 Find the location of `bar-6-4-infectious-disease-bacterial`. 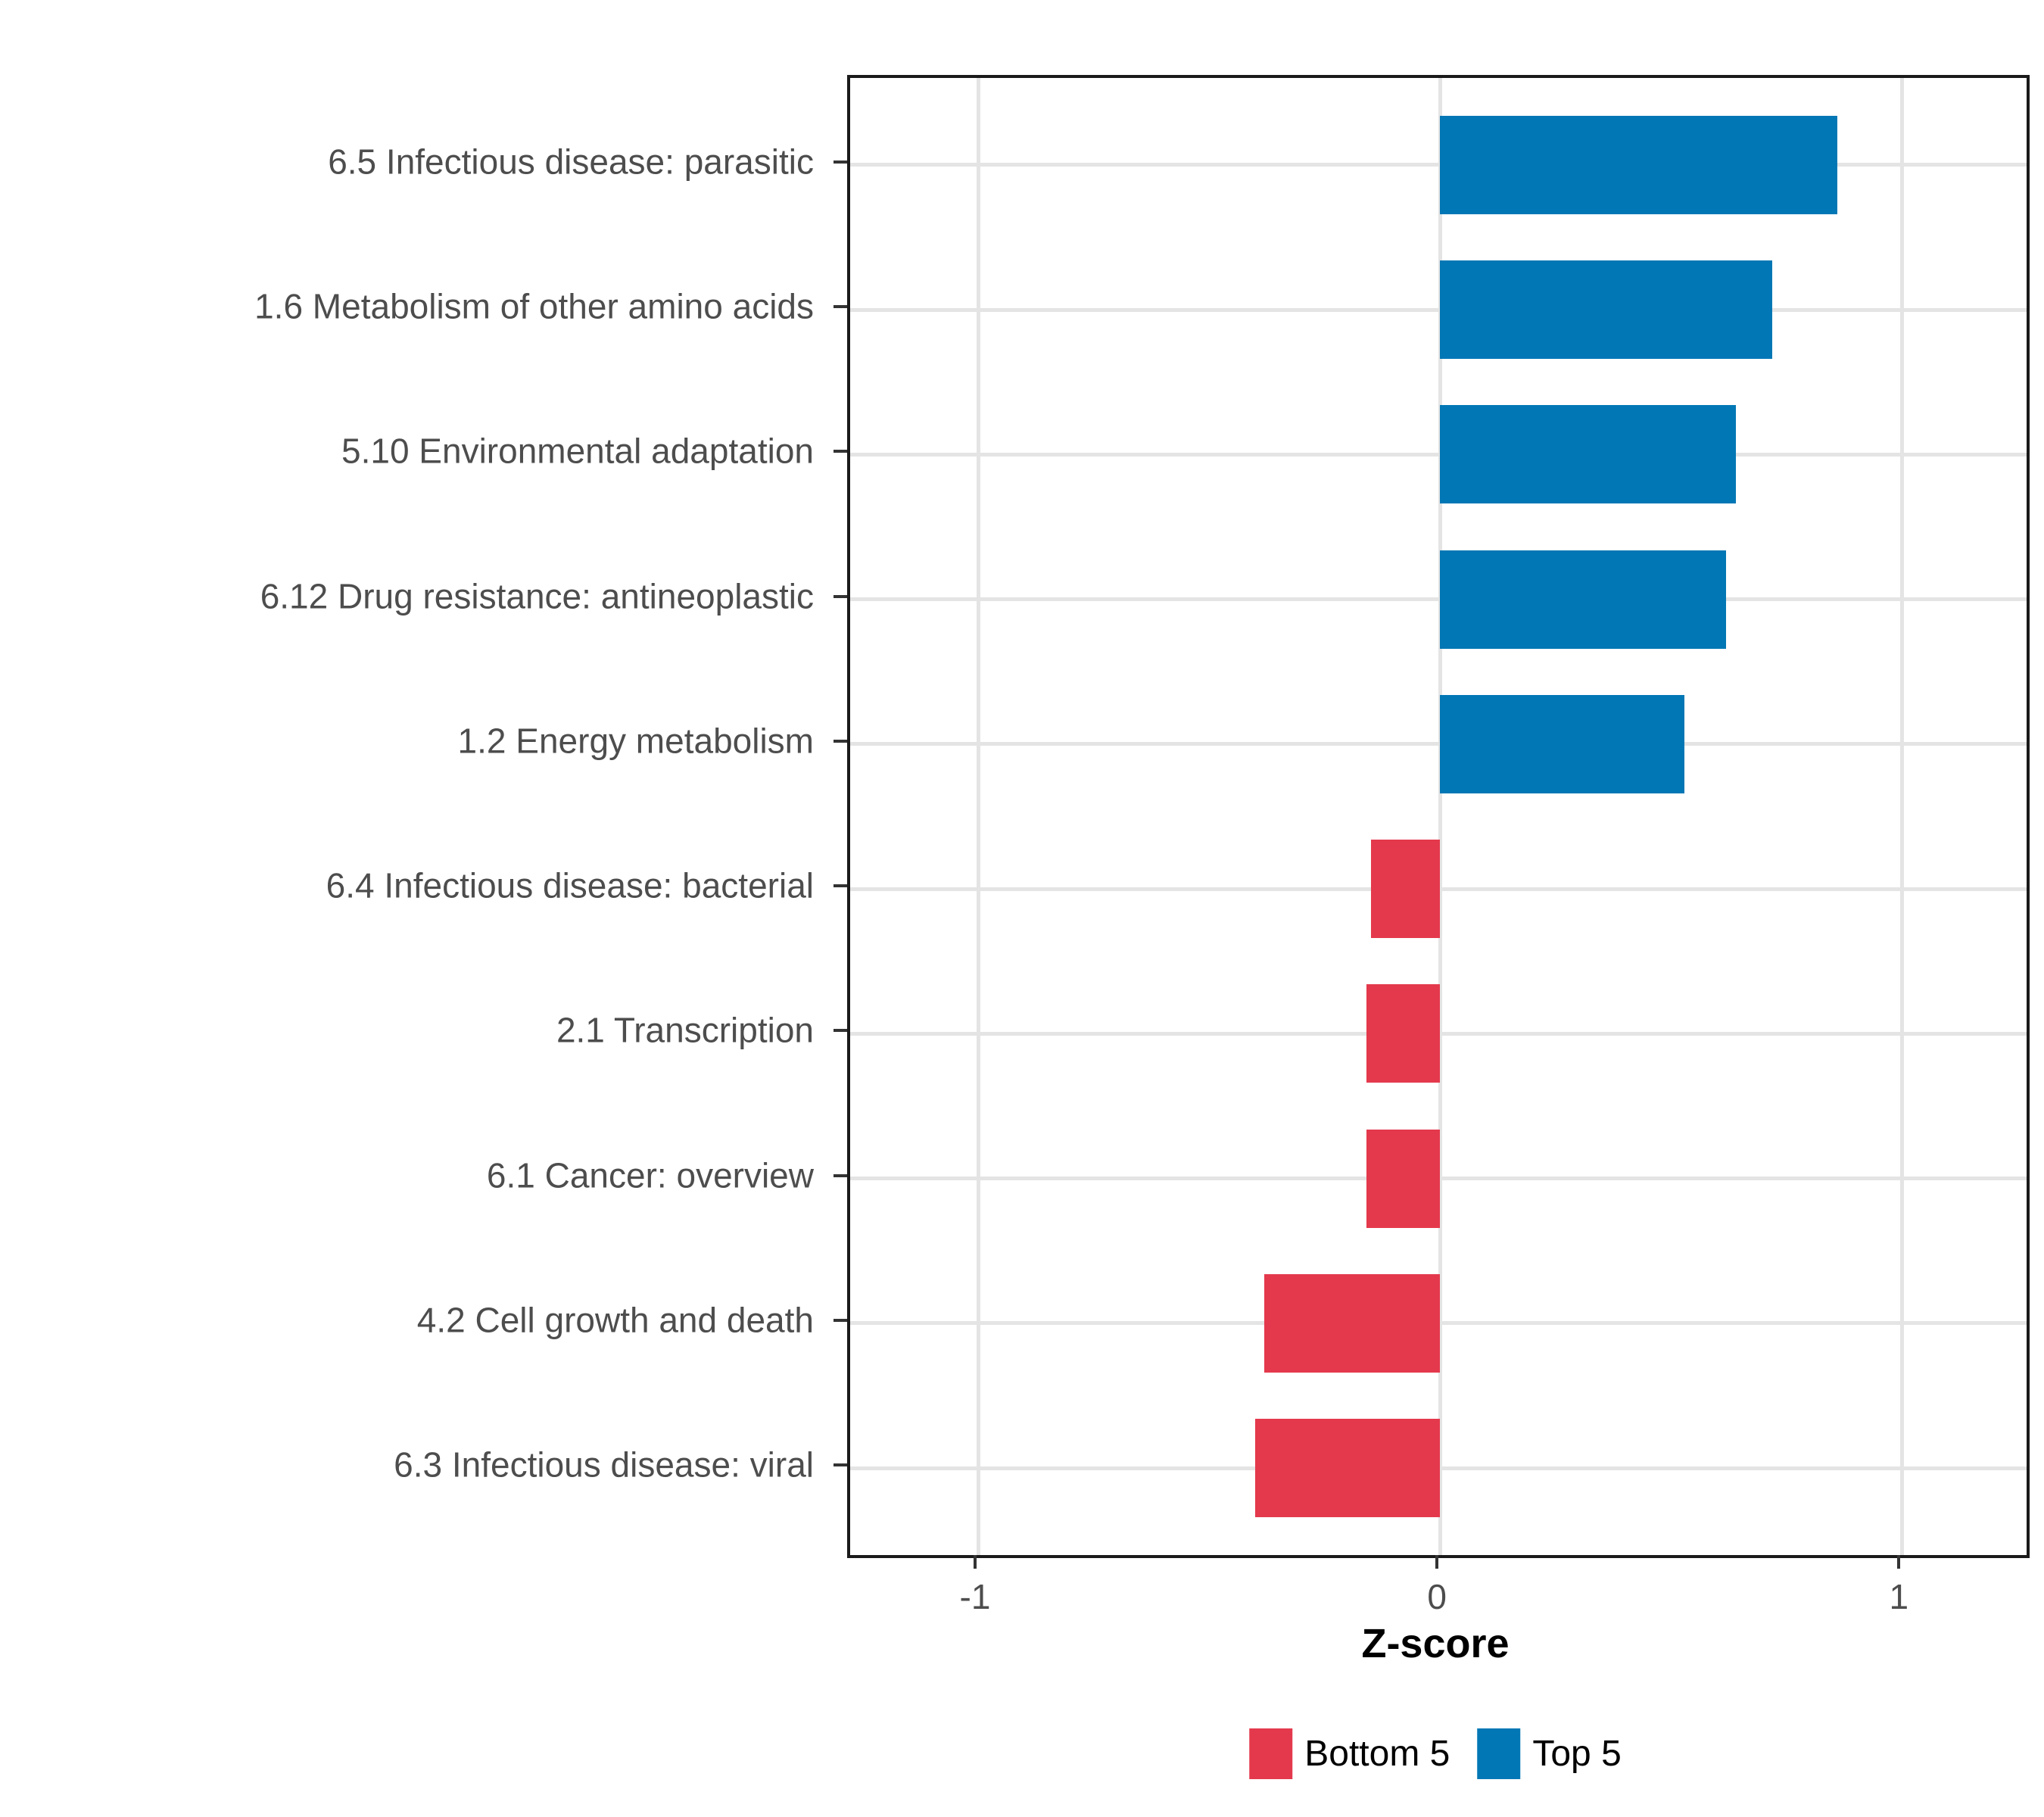

bar-6-4-infectious-disease-bacterial is located at coordinates (1405, 889).